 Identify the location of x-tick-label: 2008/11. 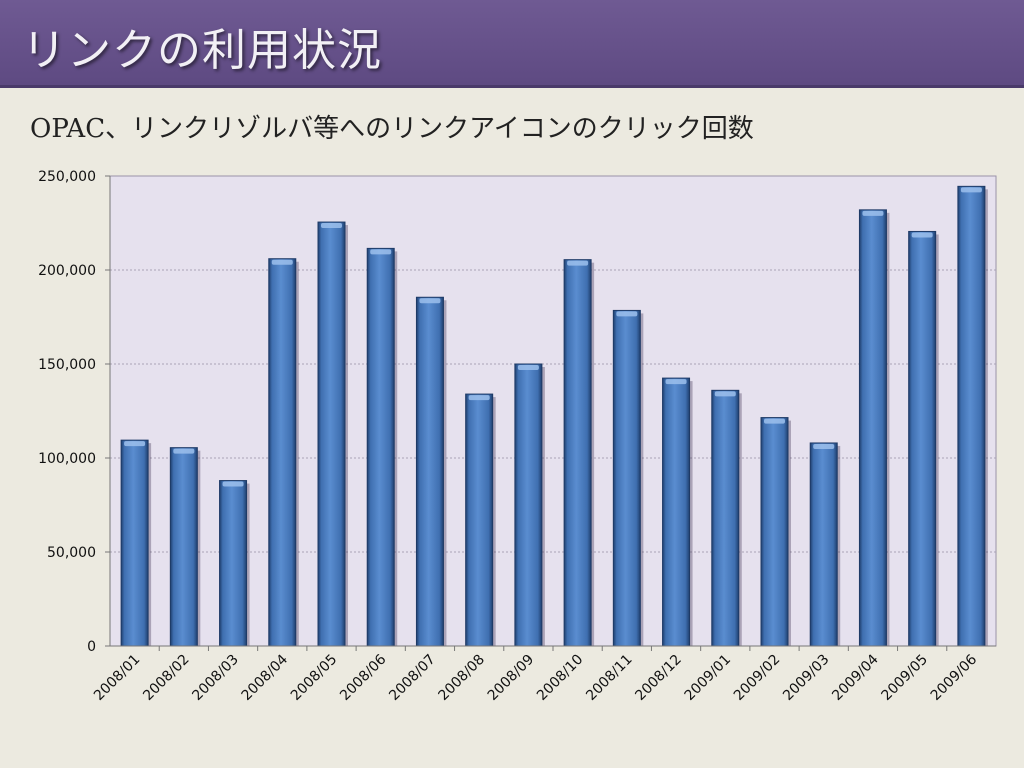
(609, 678).